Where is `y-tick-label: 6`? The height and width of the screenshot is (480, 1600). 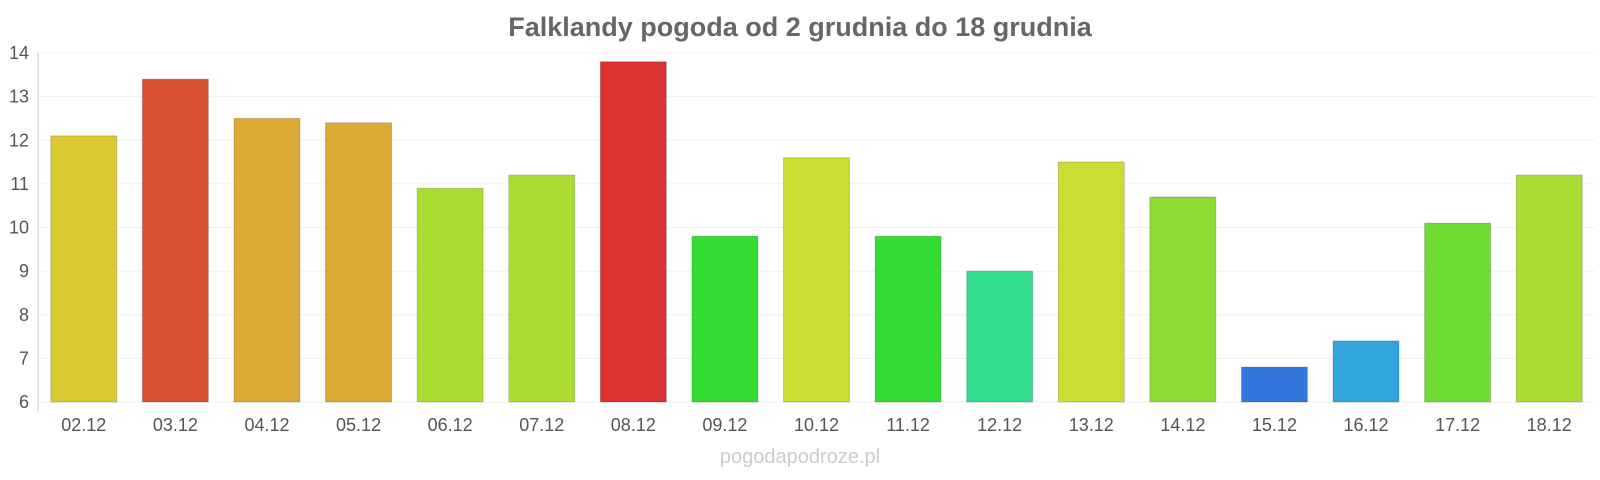 y-tick-label: 6 is located at coordinates (24, 402).